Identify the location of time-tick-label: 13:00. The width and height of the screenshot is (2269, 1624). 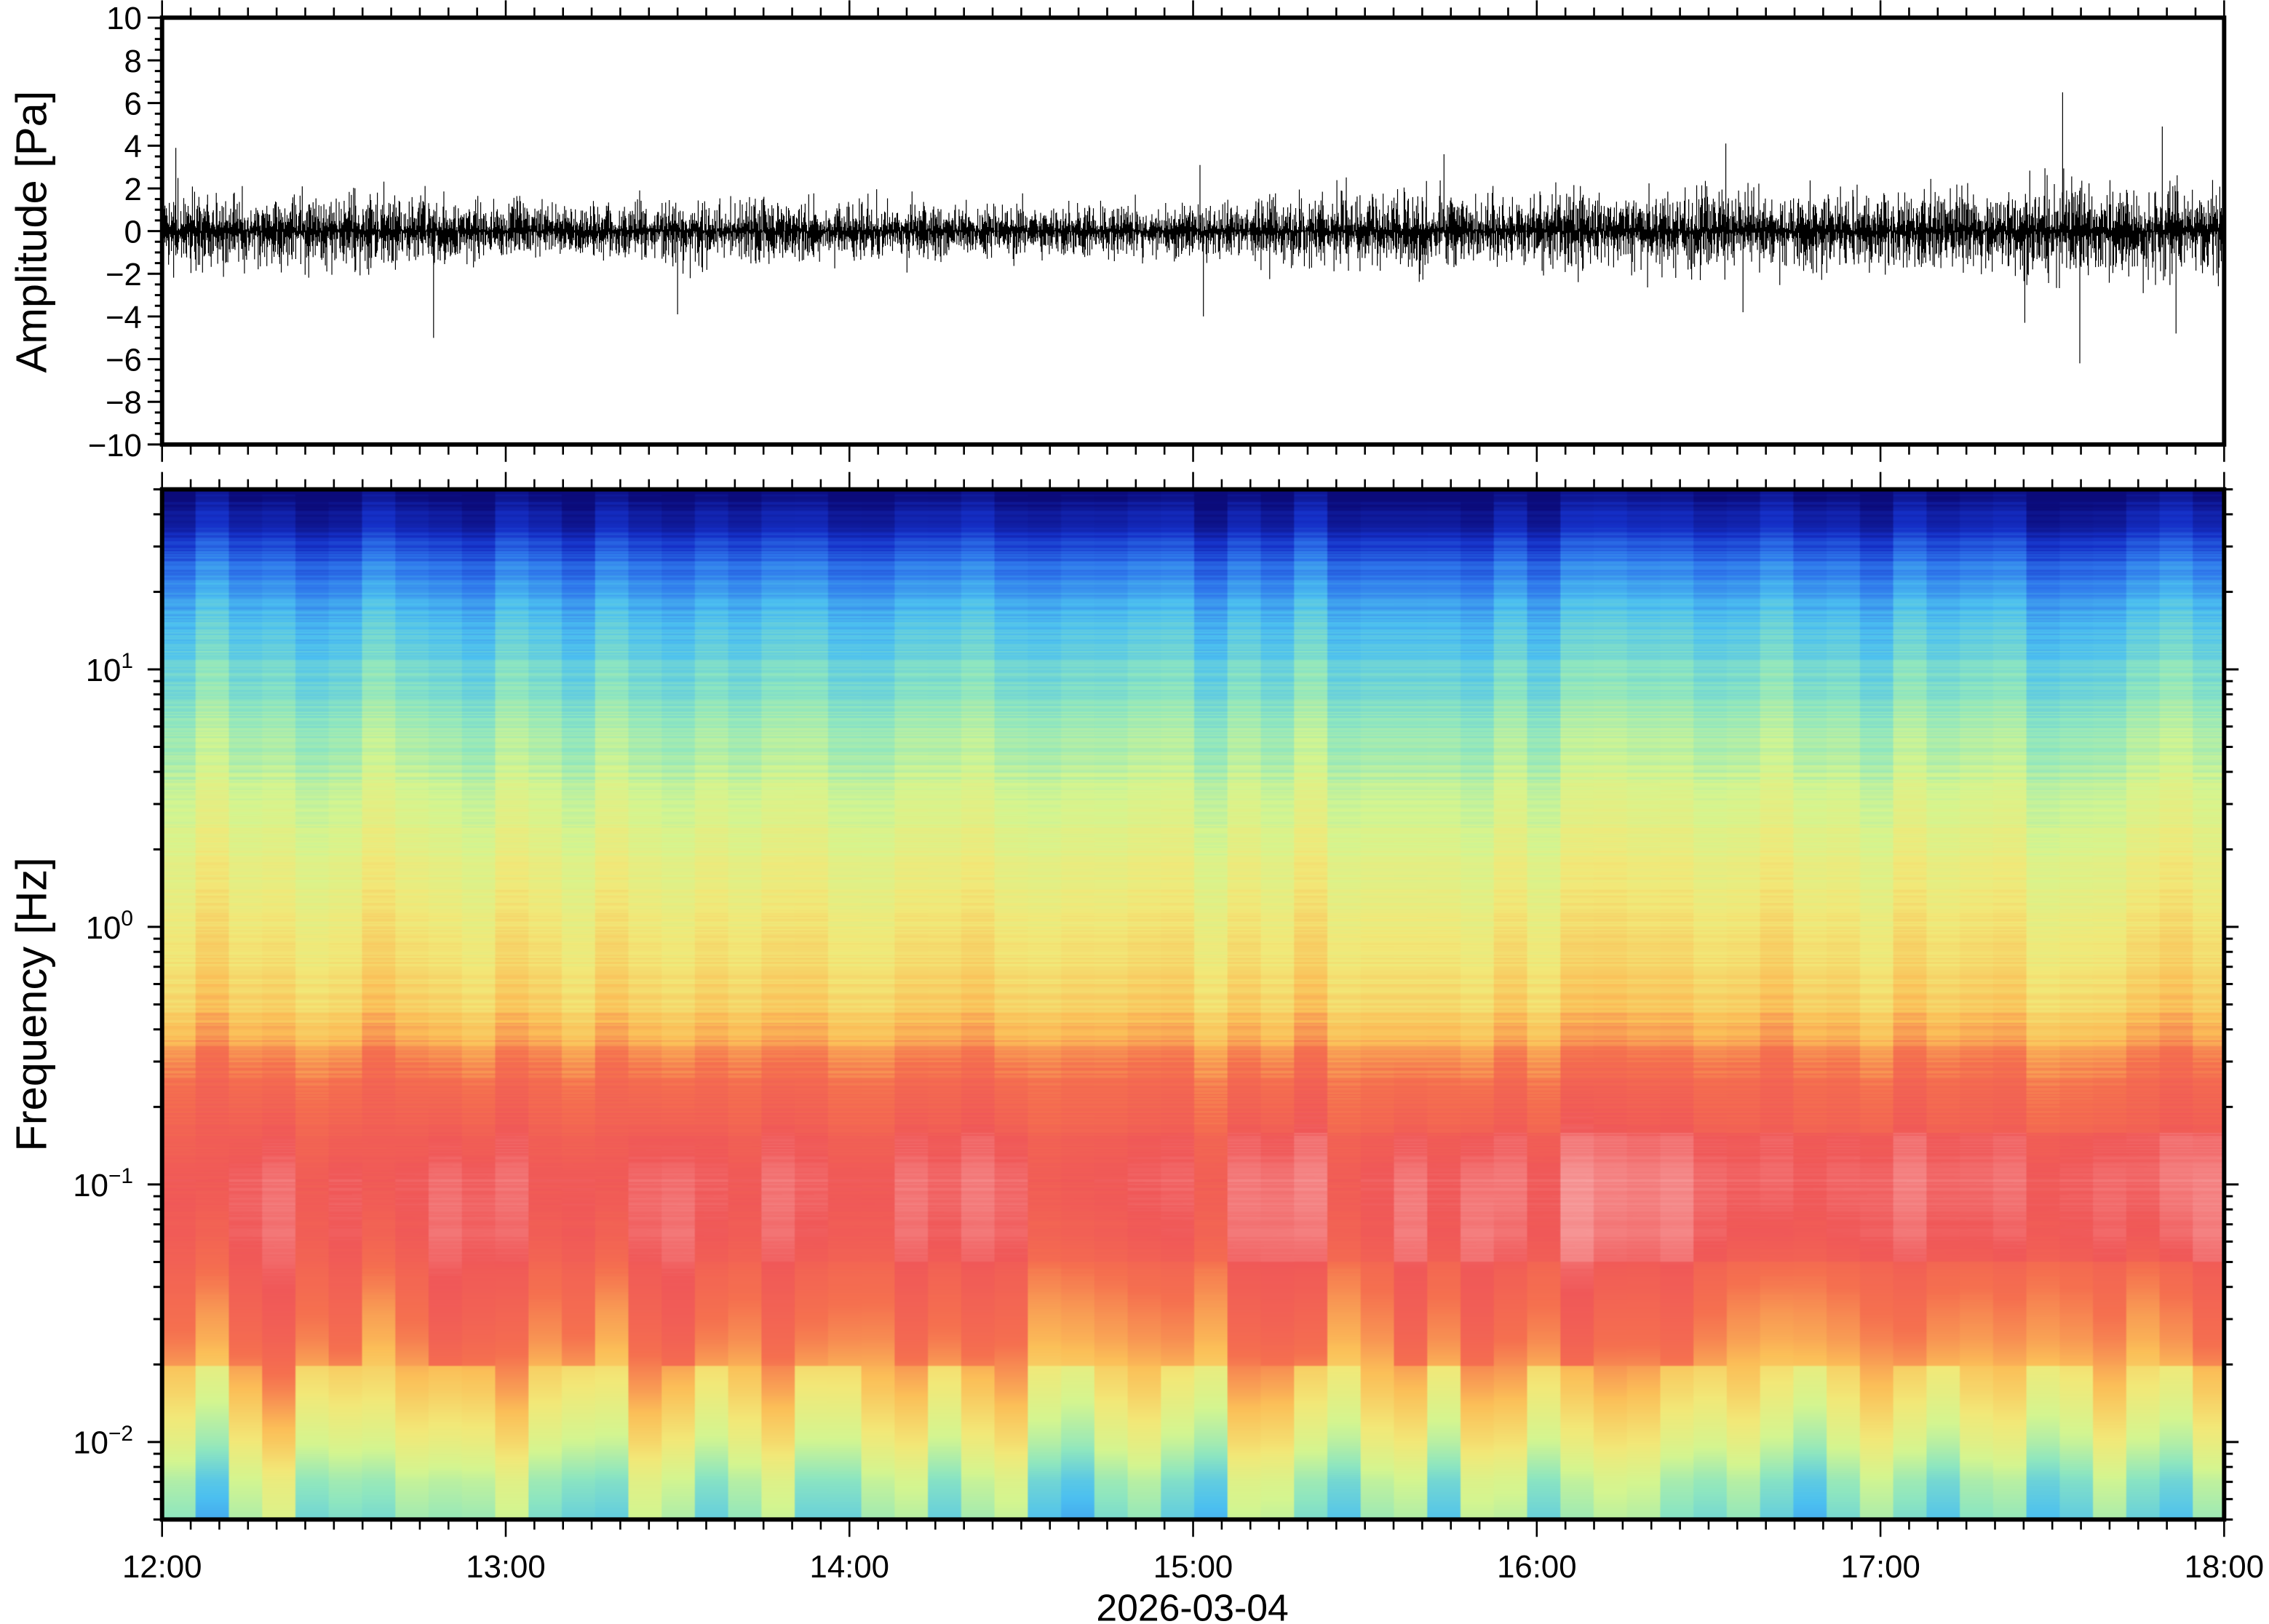
(506, 1567).